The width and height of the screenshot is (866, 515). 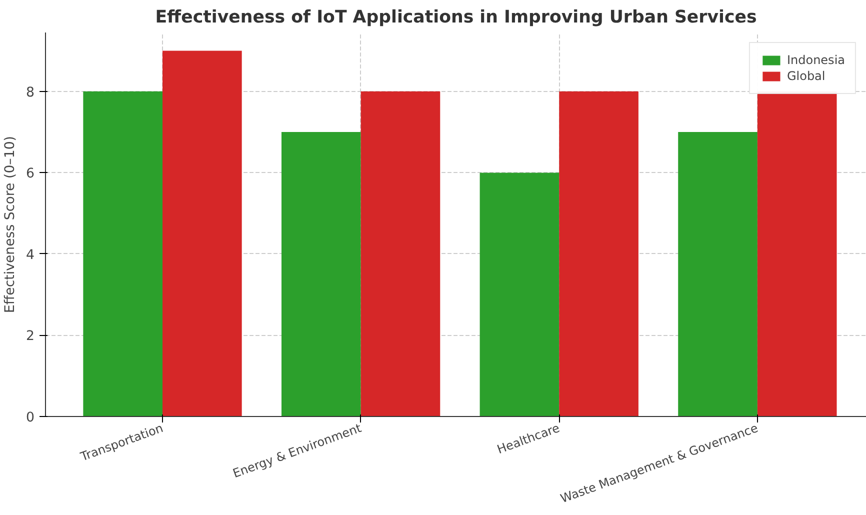 What do you see at coordinates (30, 336) in the screenshot?
I see `y-tick-label: 2` at bounding box center [30, 336].